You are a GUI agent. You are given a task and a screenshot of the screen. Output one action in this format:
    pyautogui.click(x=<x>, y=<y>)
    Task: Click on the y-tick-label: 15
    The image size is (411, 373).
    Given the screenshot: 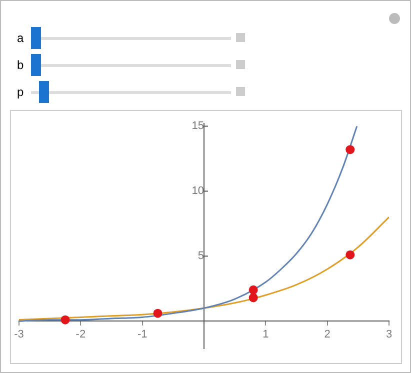 What is the action you would take?
    pyautogui.click(x=198, y=126)
    